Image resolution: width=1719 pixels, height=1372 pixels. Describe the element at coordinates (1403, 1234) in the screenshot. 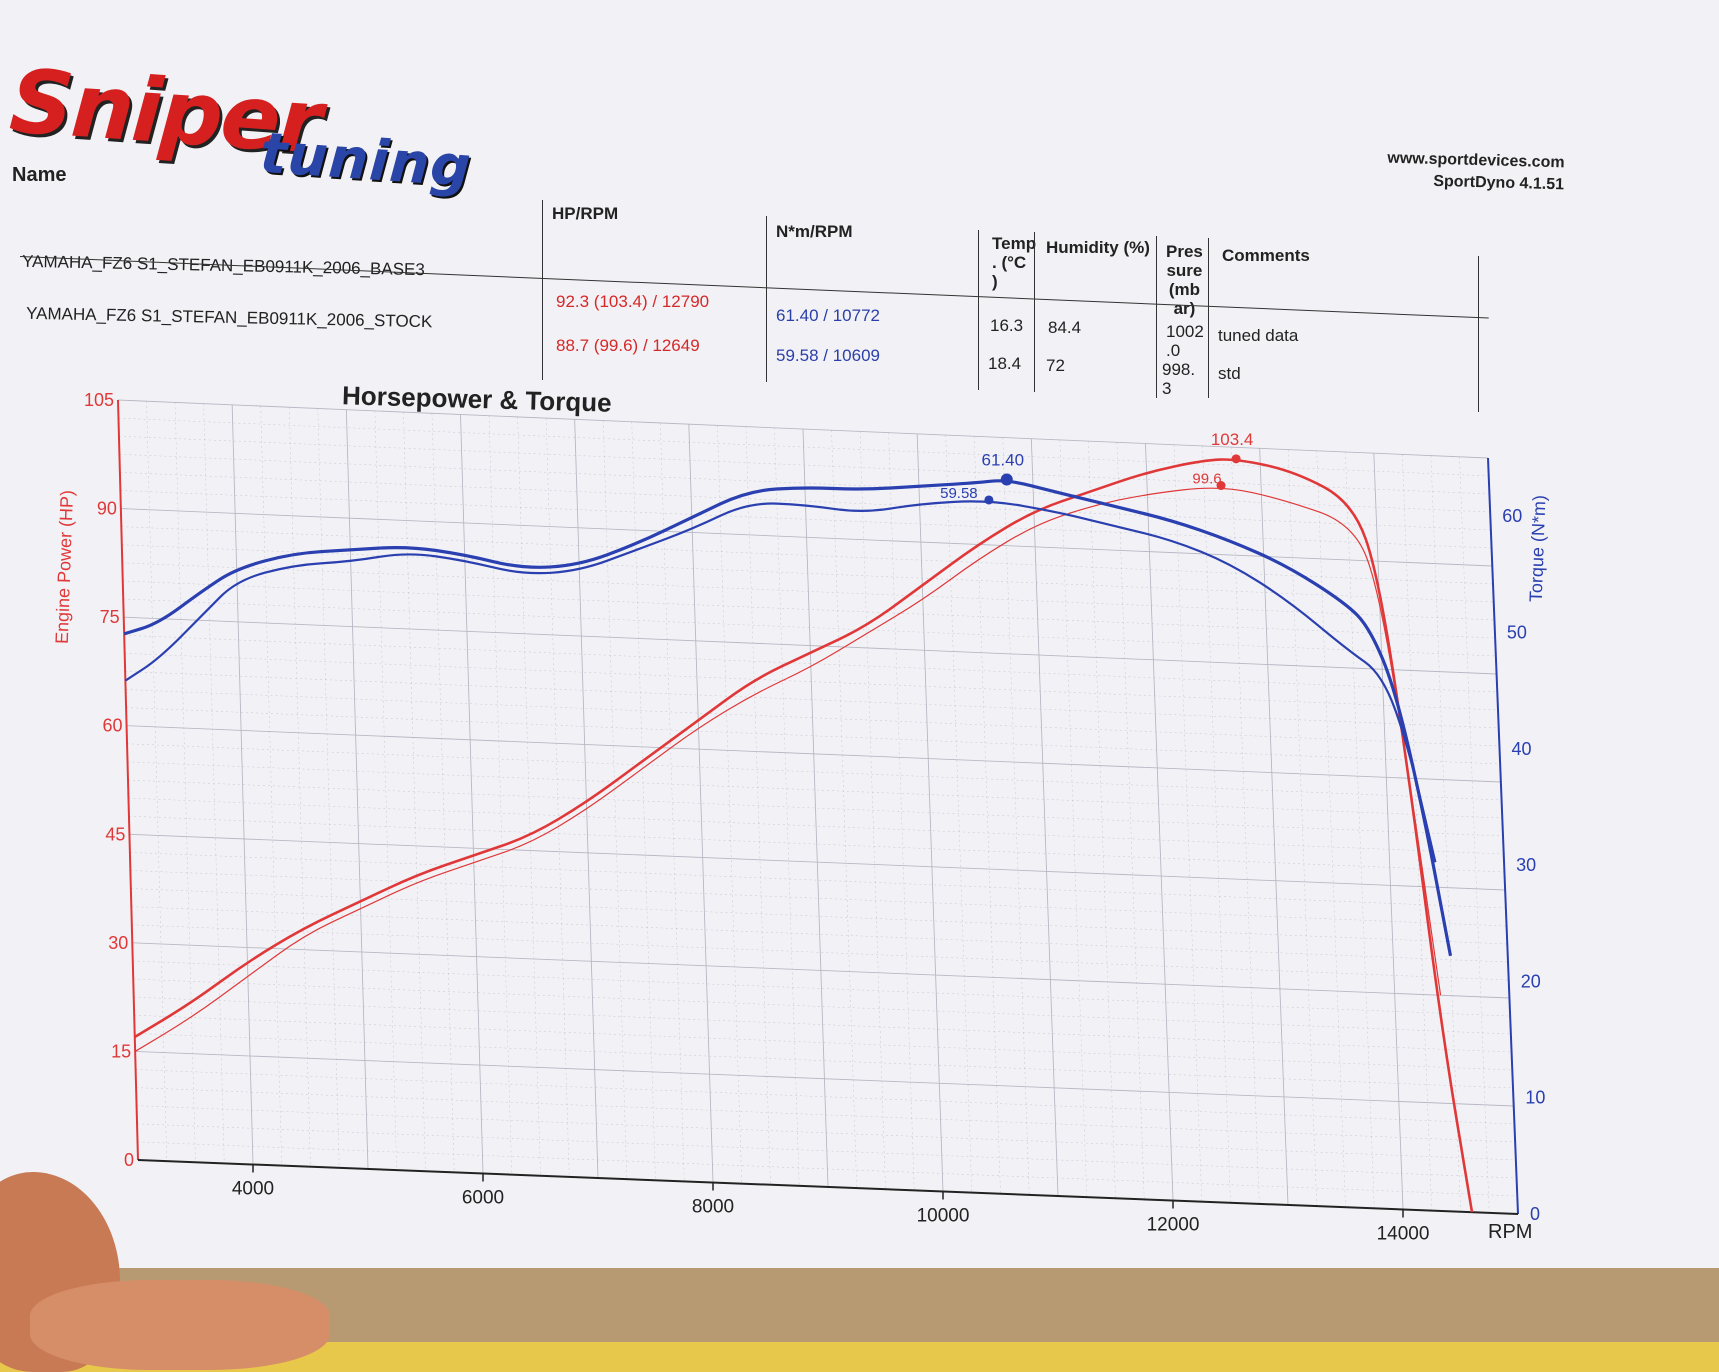

I see `x-tick-label: 14000` at that location.